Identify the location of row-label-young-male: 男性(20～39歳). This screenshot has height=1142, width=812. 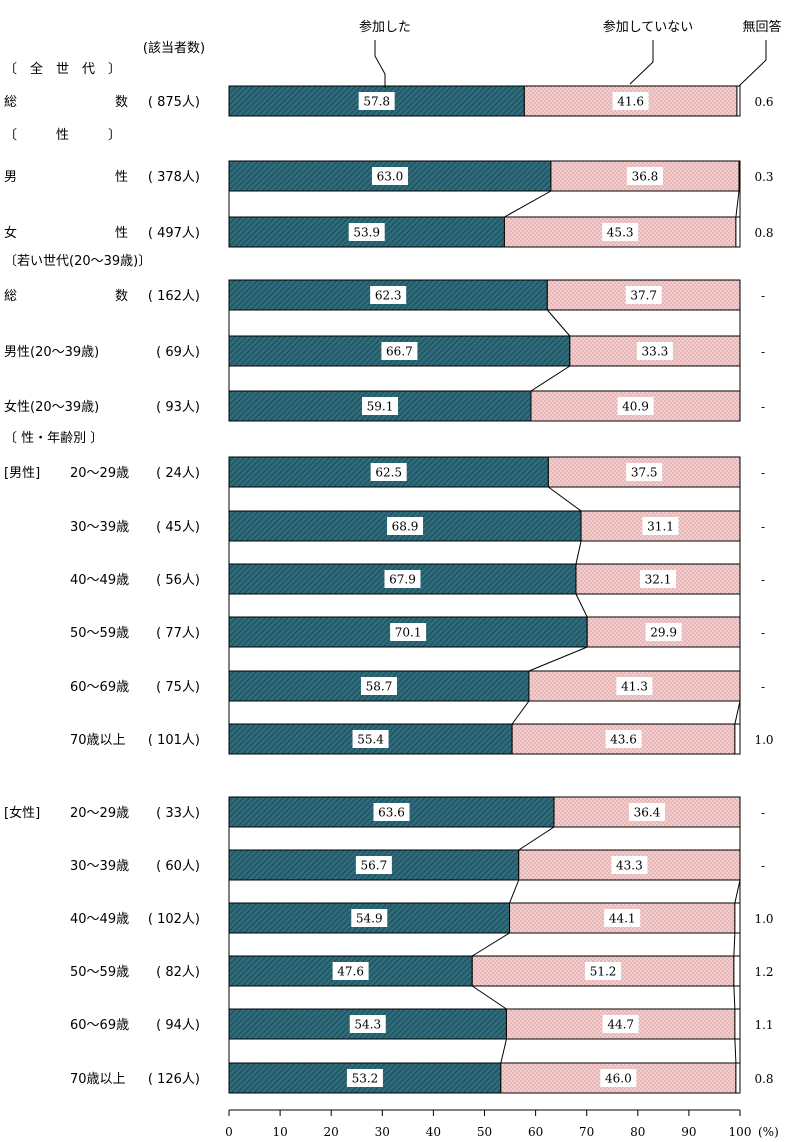
(51, 352).